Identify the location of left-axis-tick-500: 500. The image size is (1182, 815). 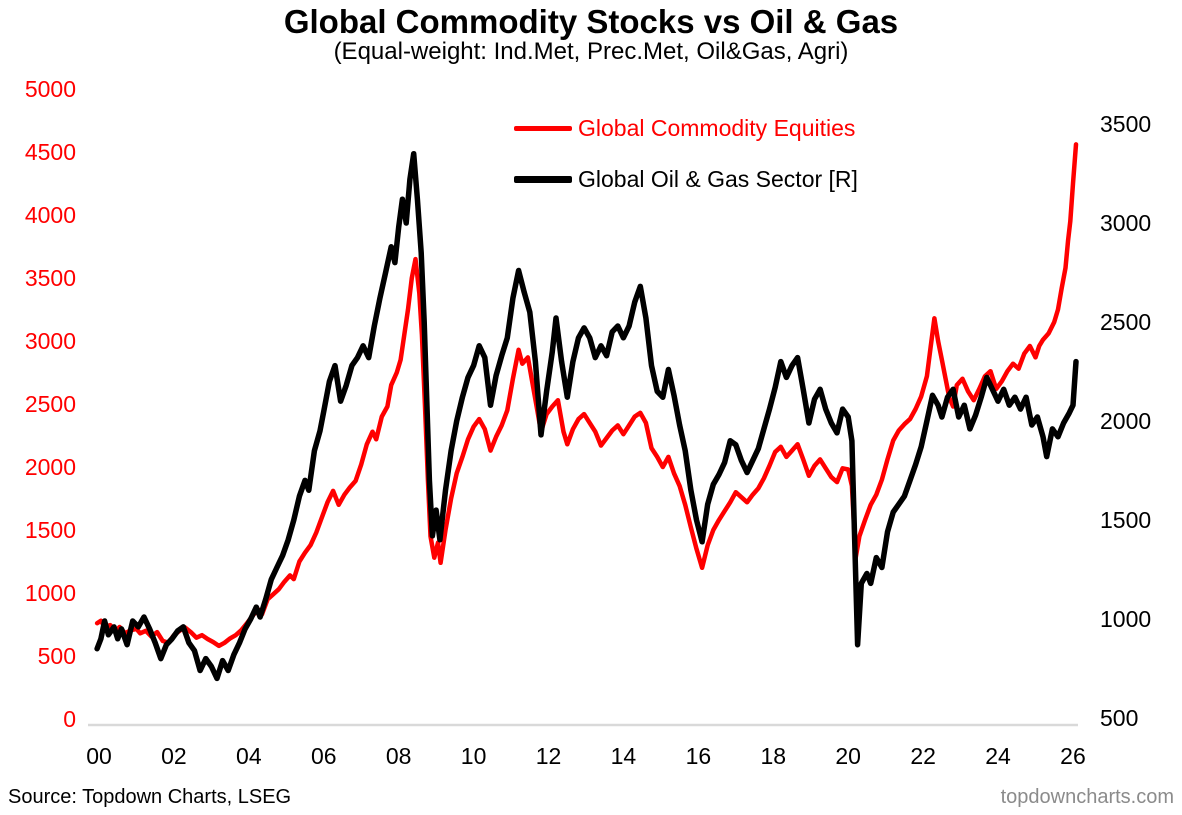
(56, 656).